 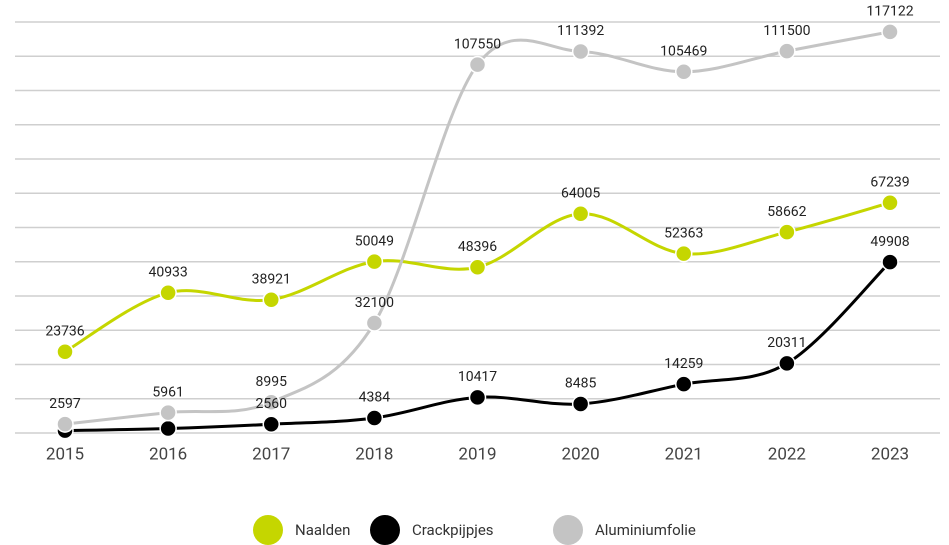 I want to click on data-label: 2560, so click(x=272, y=404).